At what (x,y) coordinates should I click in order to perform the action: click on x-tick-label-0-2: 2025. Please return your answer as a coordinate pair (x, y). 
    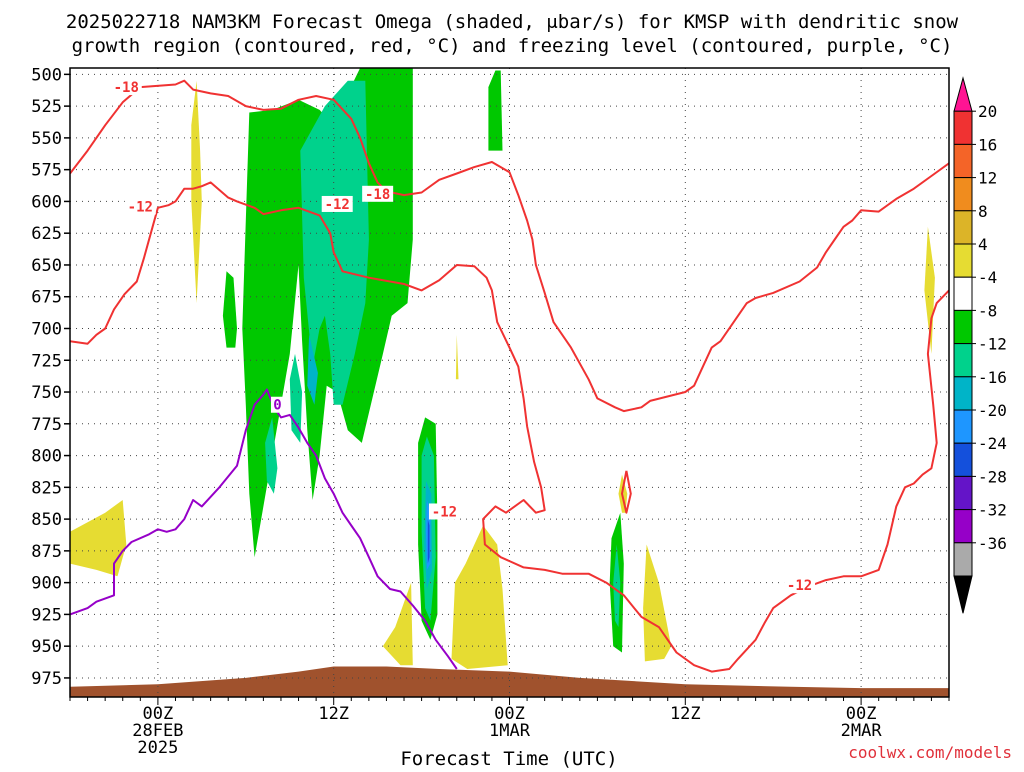
    Looking at the image, I should click on (157, 748).